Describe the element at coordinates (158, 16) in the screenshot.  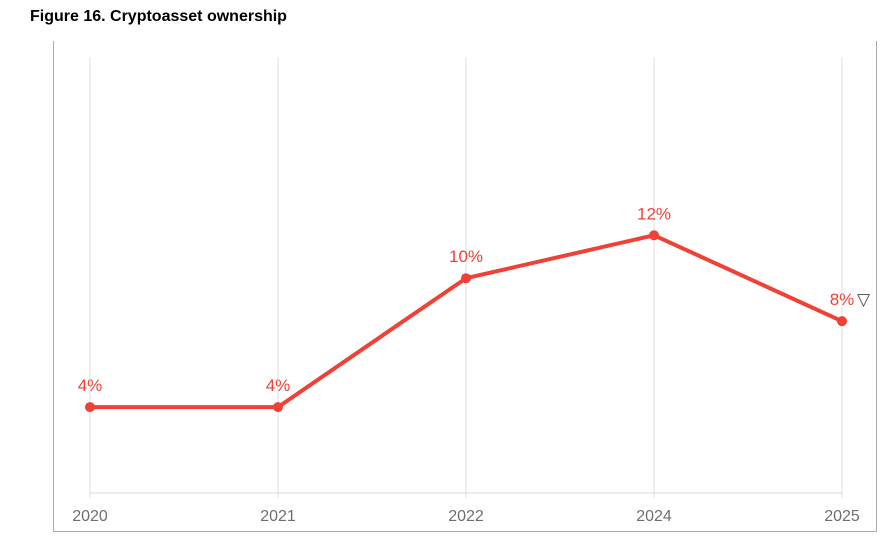
I see `figure-title: Figure 16. Cryptoasset ownership` at that location.